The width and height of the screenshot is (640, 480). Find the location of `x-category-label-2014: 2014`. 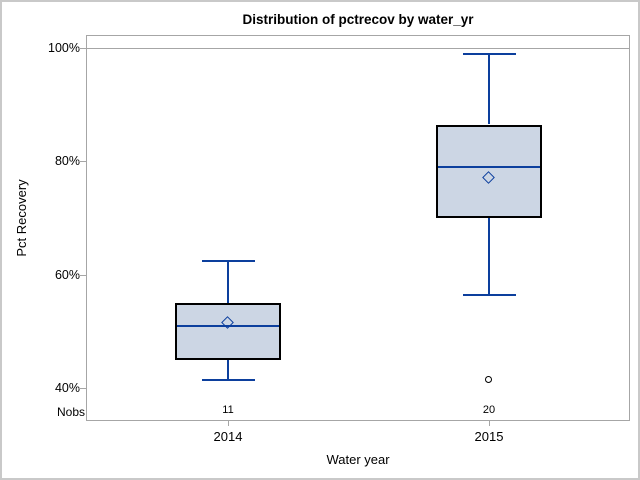

x-category-label-2014: 2014 is located at coordinates (228, 436).